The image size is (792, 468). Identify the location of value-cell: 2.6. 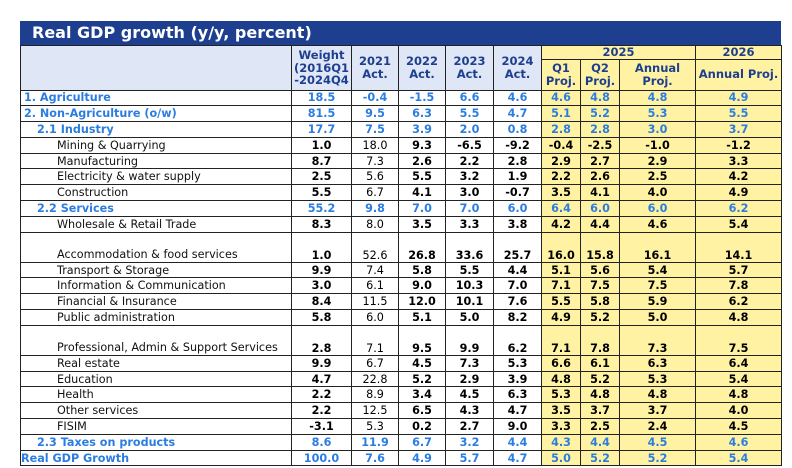
(422, 161).